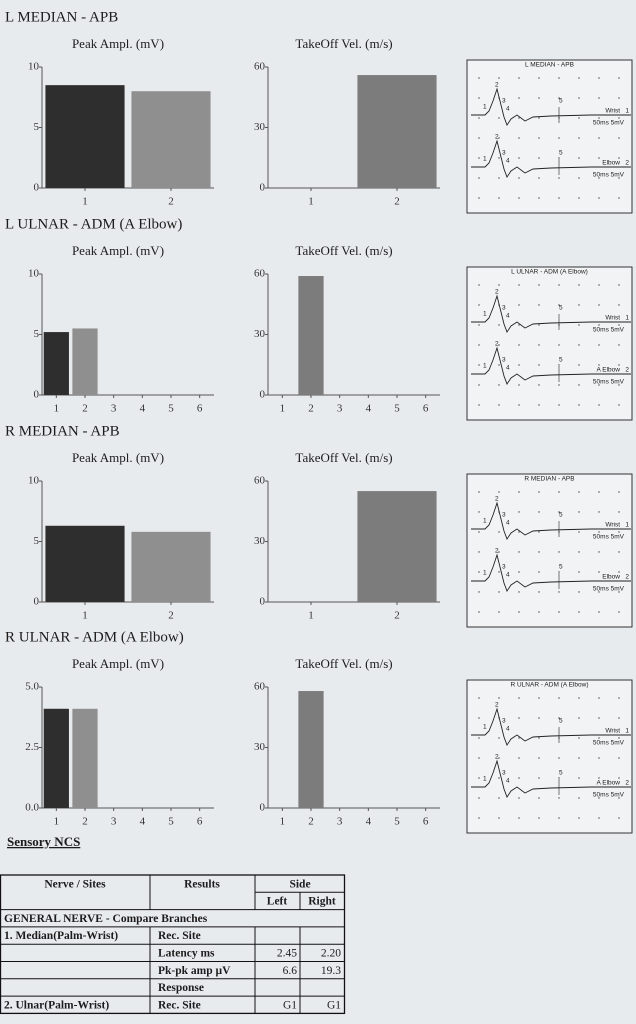 This screenshot has height=1024, width=636. I want to click on nerve-cell: 2. Ulnar(Palm-Wrist), so click(56, 1005).